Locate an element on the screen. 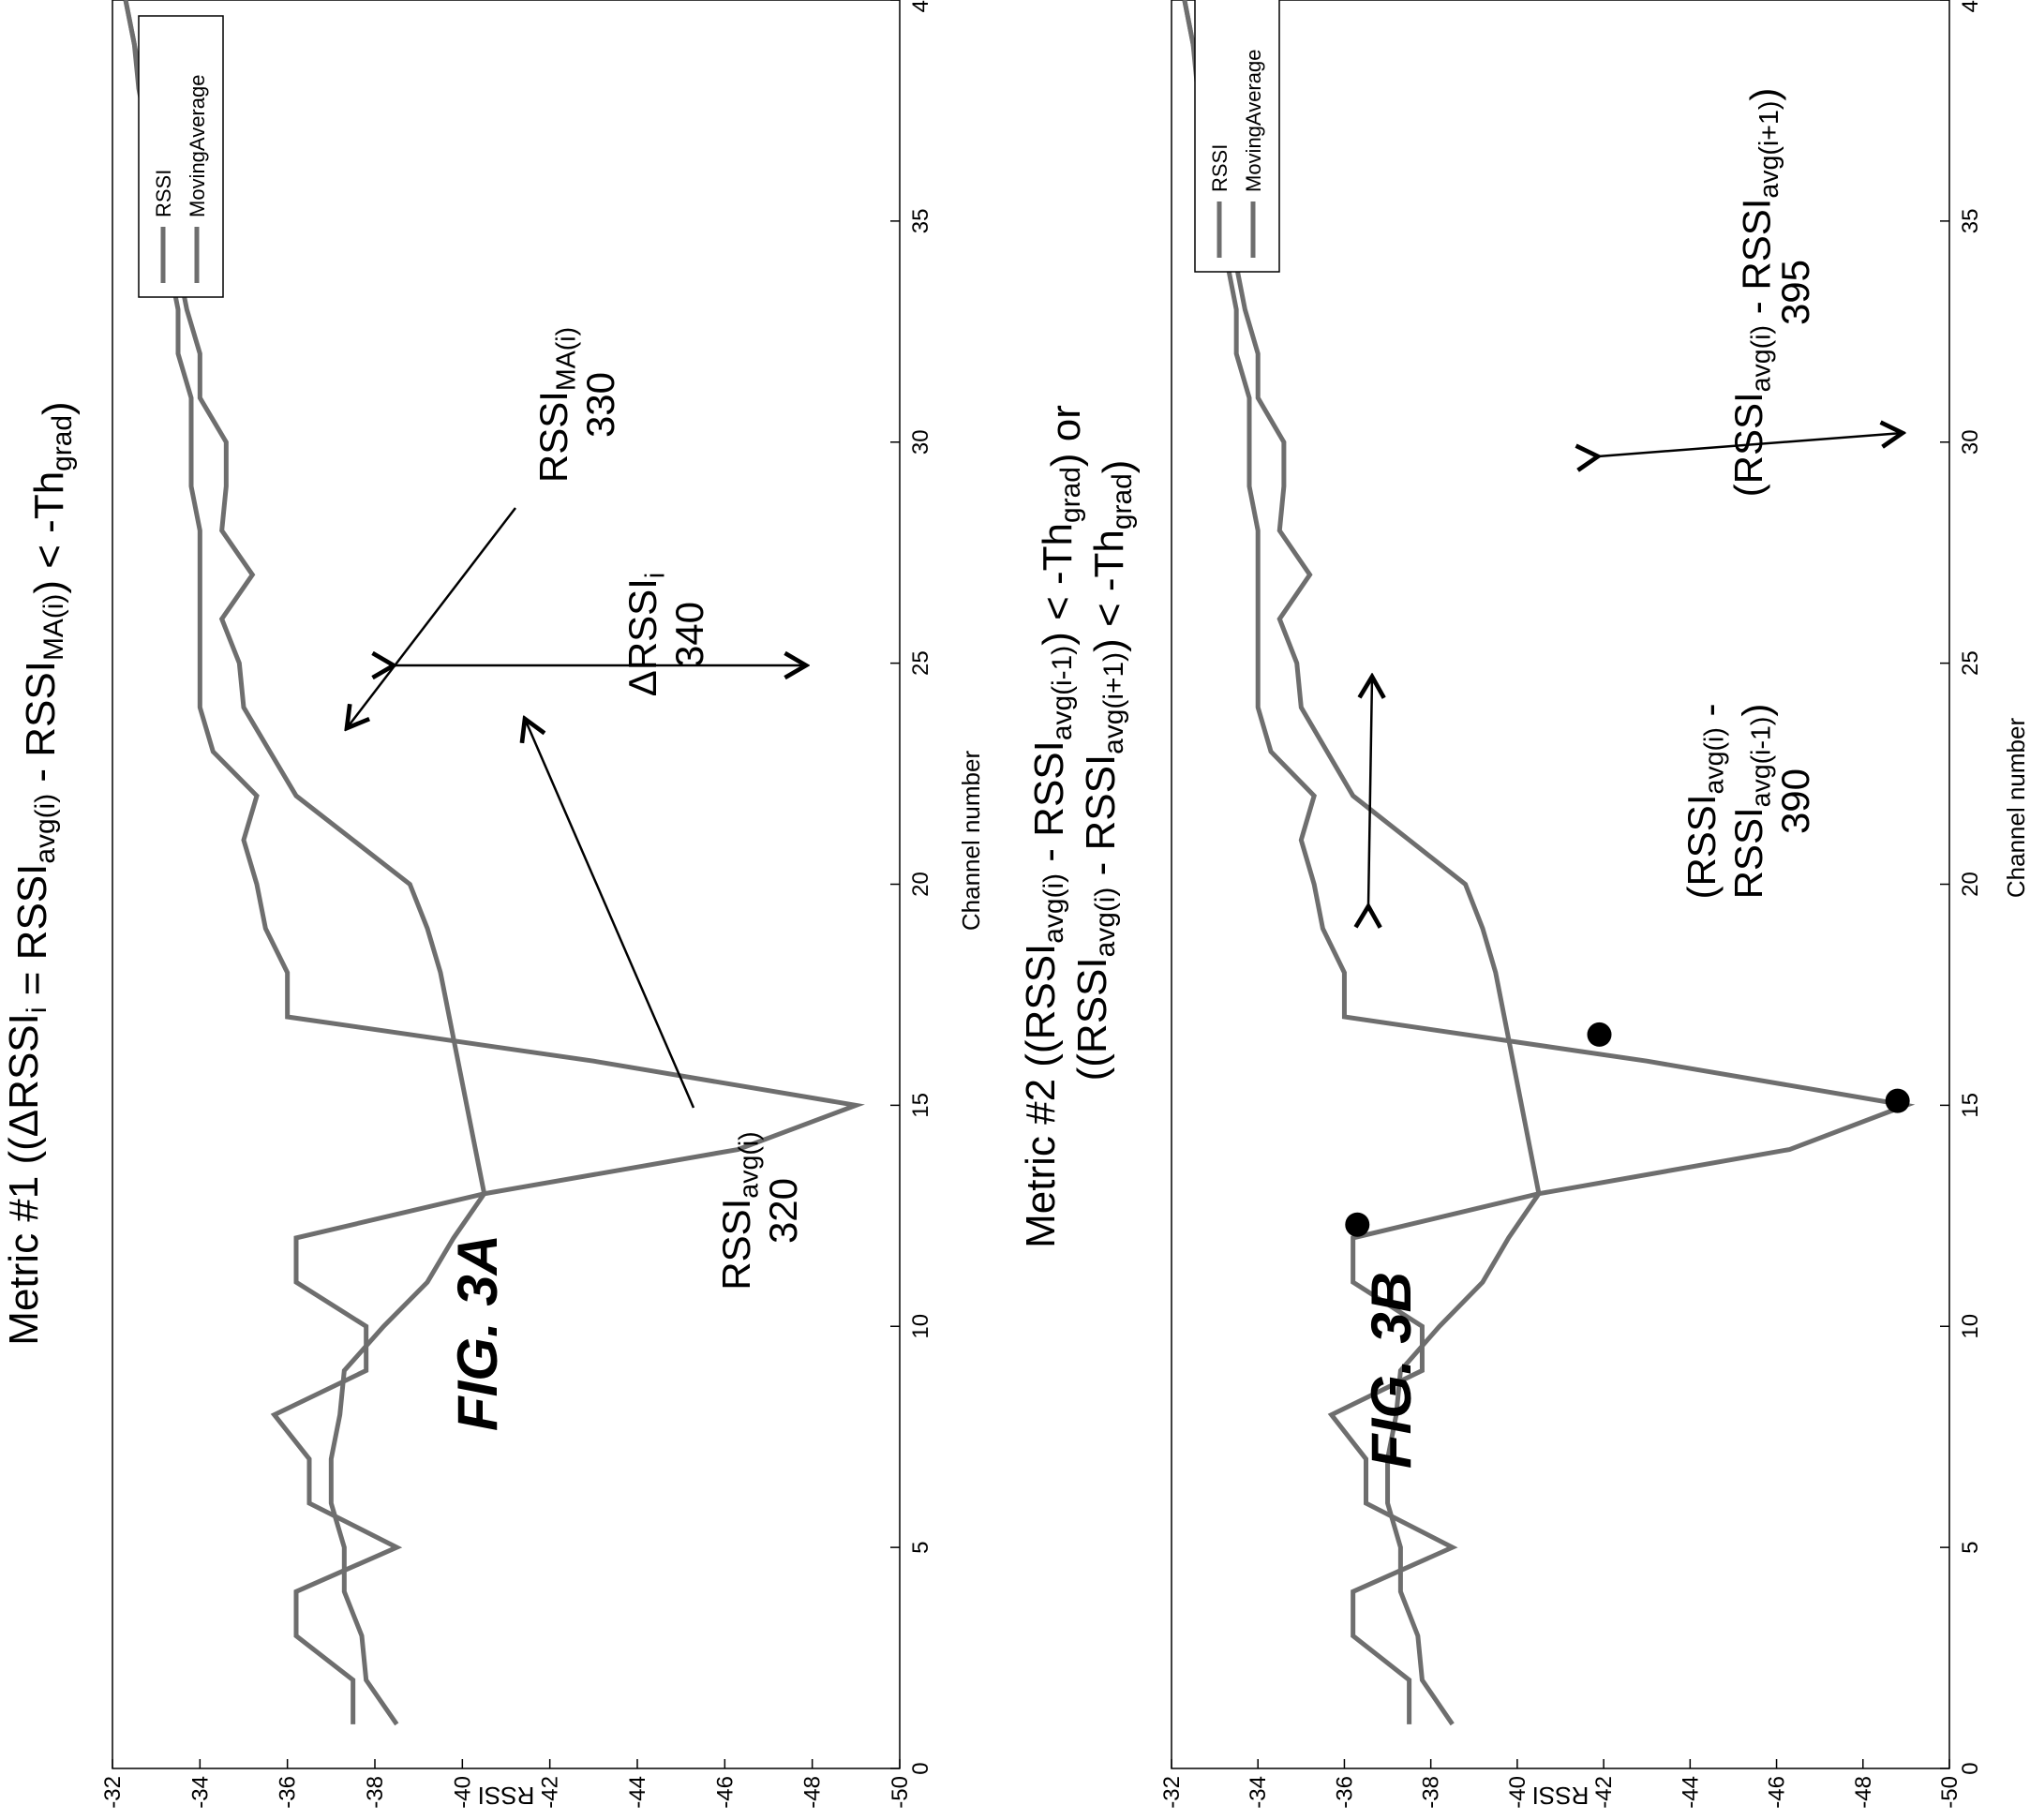 The width and height of the screenshot is (2030, 1820). annotation-330-number: 330 is located at coordinates (600, 405).